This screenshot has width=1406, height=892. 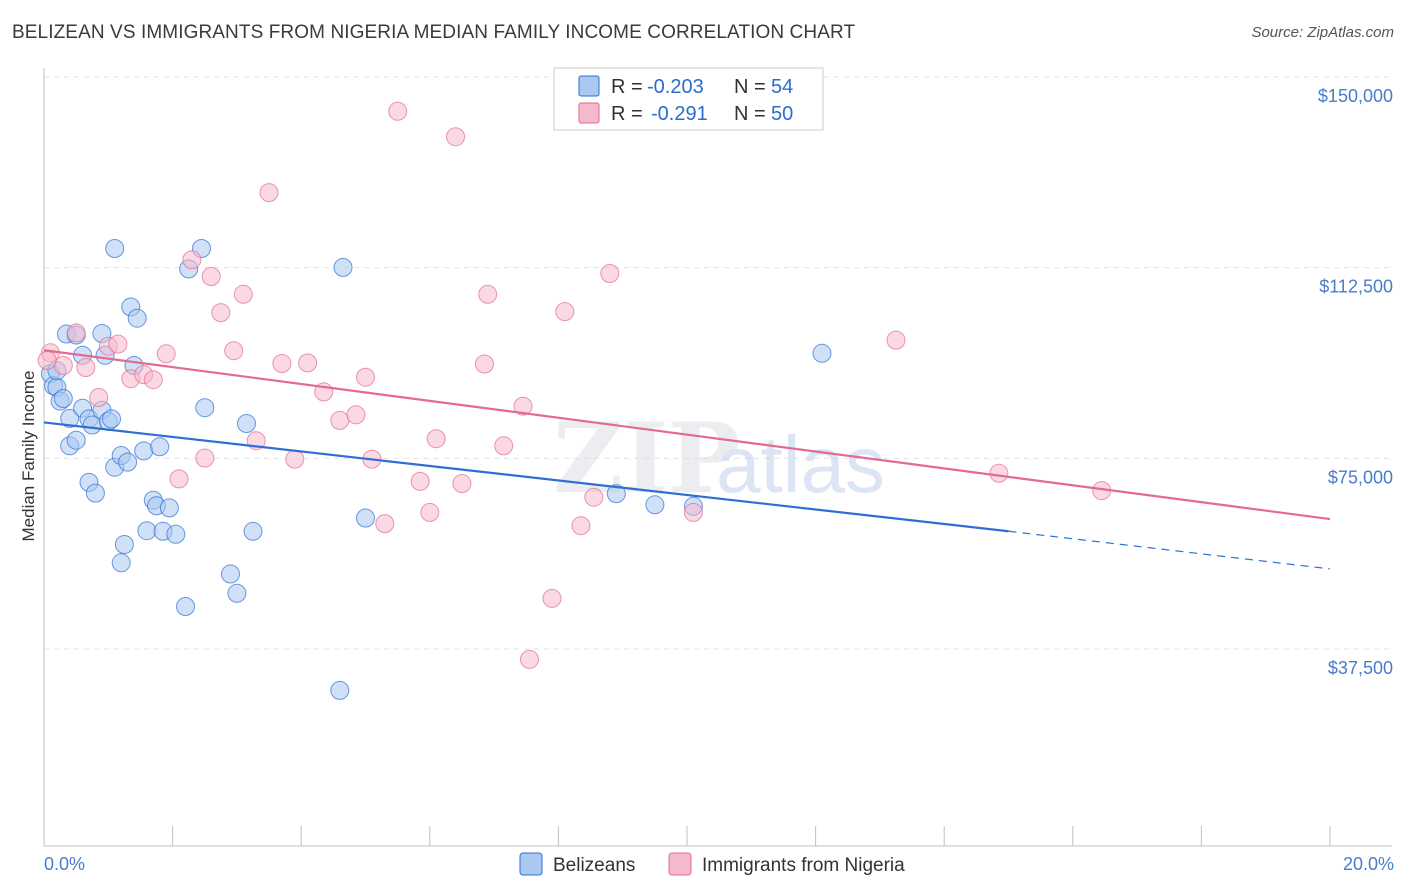 What do you see at coordinates (28, 455) in the screenshot?
I see `y-axis-title: Median Family Income` at bounding box center [28, 455].